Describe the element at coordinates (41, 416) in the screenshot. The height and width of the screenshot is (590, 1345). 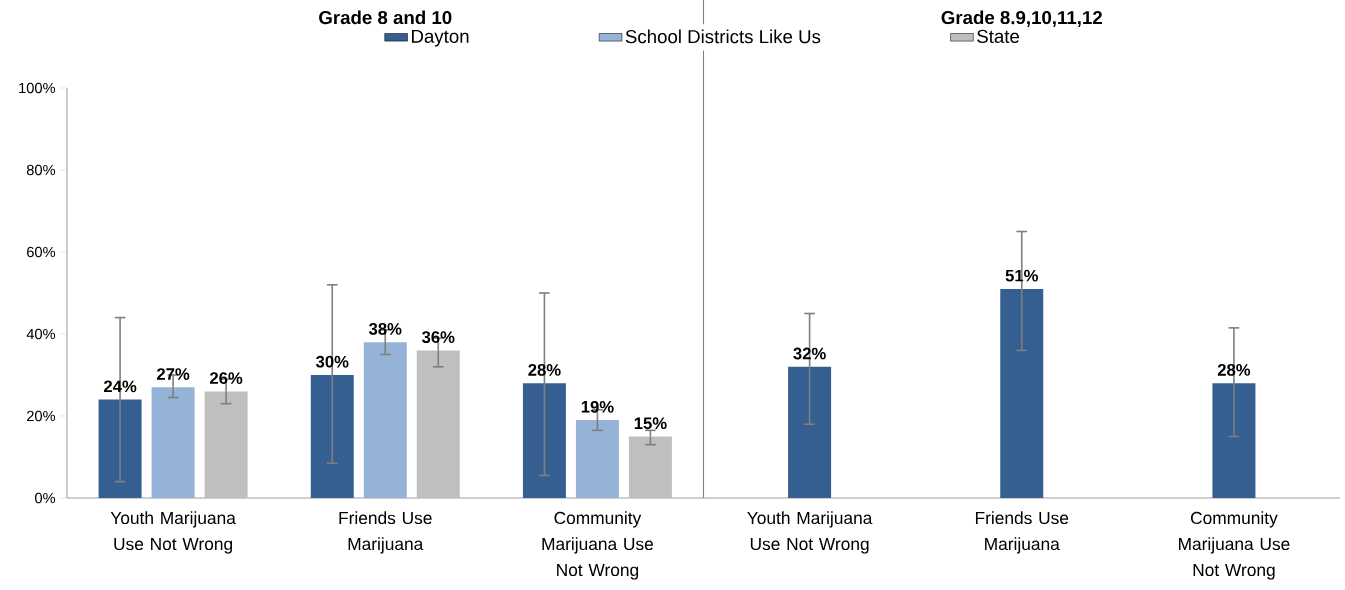
I see `y-tick-label: 20%` at that location.